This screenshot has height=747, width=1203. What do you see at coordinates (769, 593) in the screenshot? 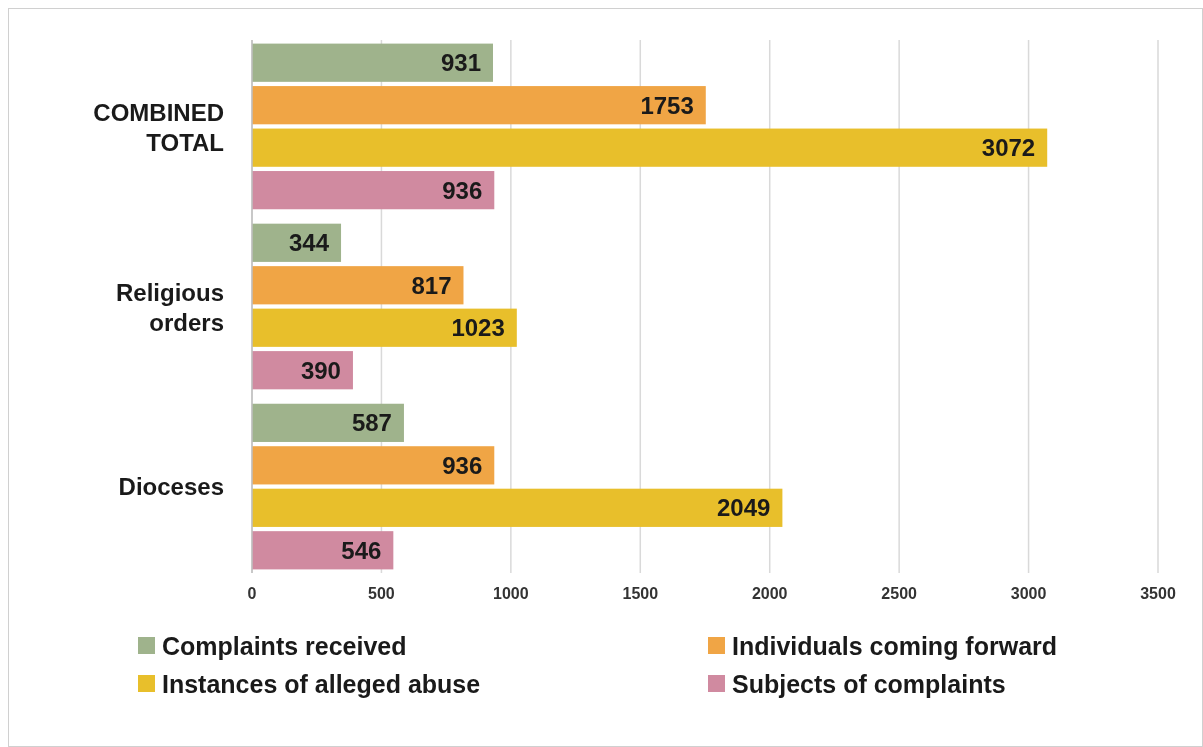
I see `x-tick-label: 2000` at bounding box center [769, 593].